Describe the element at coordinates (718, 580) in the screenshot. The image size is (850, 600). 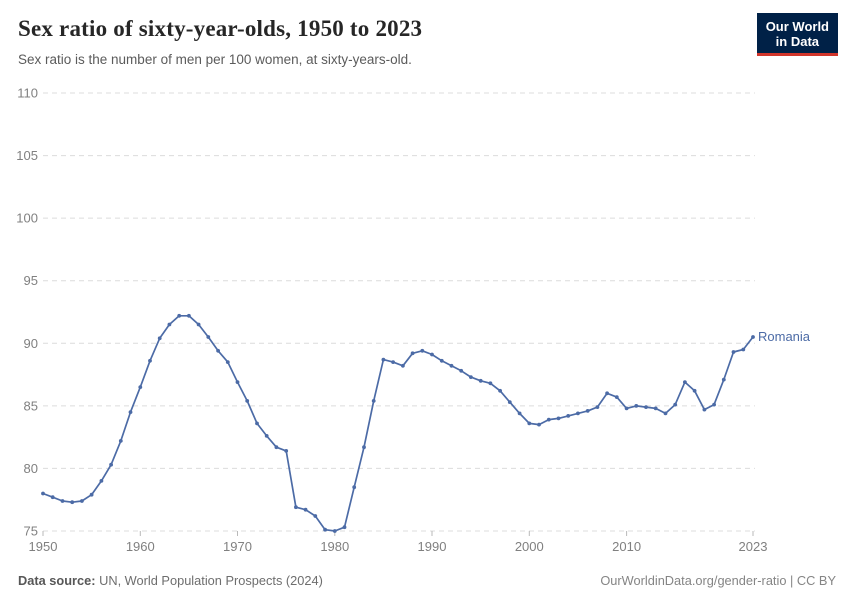
I see `credit-link: OurWorldinData.org/gender-ratio | CC BY` at that location.